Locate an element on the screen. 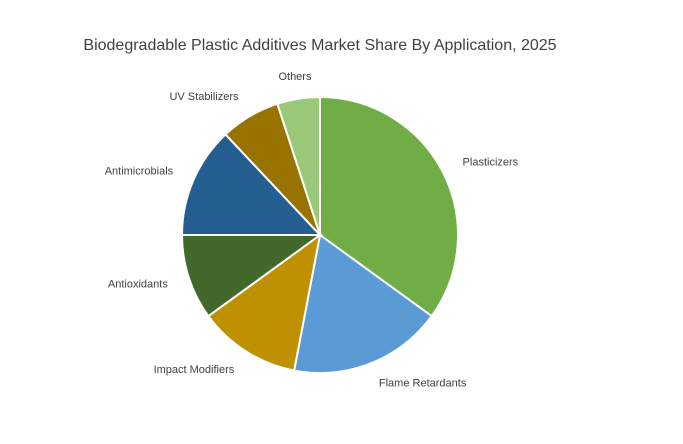  slice-label: Plasticizers is located at coordinates (491, 162).